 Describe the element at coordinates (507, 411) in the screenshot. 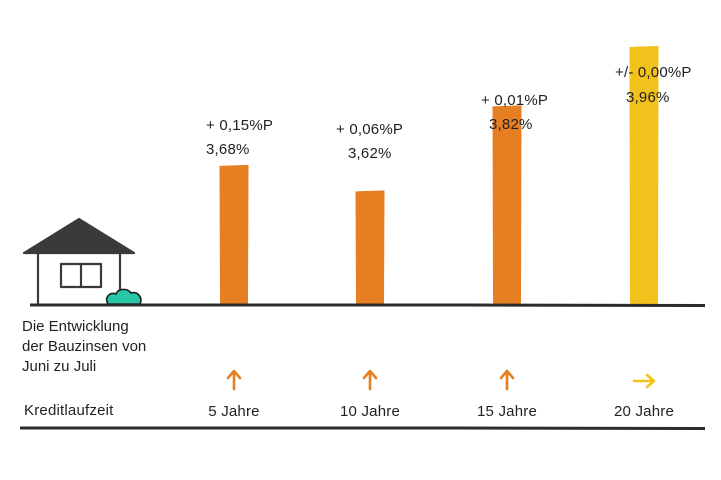

I see `category-label-3: 15 Jahre` at that location.